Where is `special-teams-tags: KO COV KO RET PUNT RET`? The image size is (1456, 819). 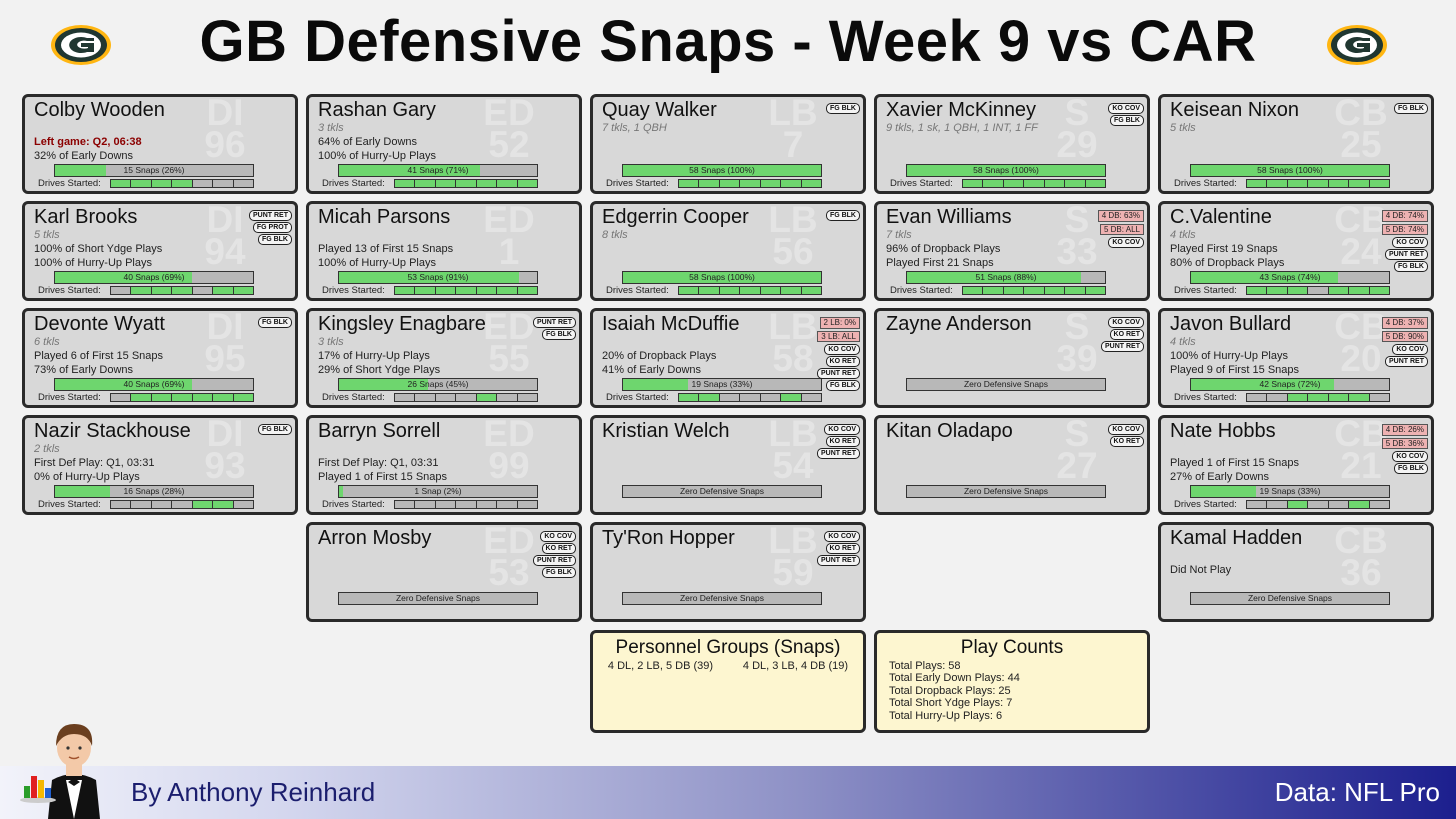
special-teams-tags: KO COV KO RET PUNT RET is located at coordinates (1122, 334).